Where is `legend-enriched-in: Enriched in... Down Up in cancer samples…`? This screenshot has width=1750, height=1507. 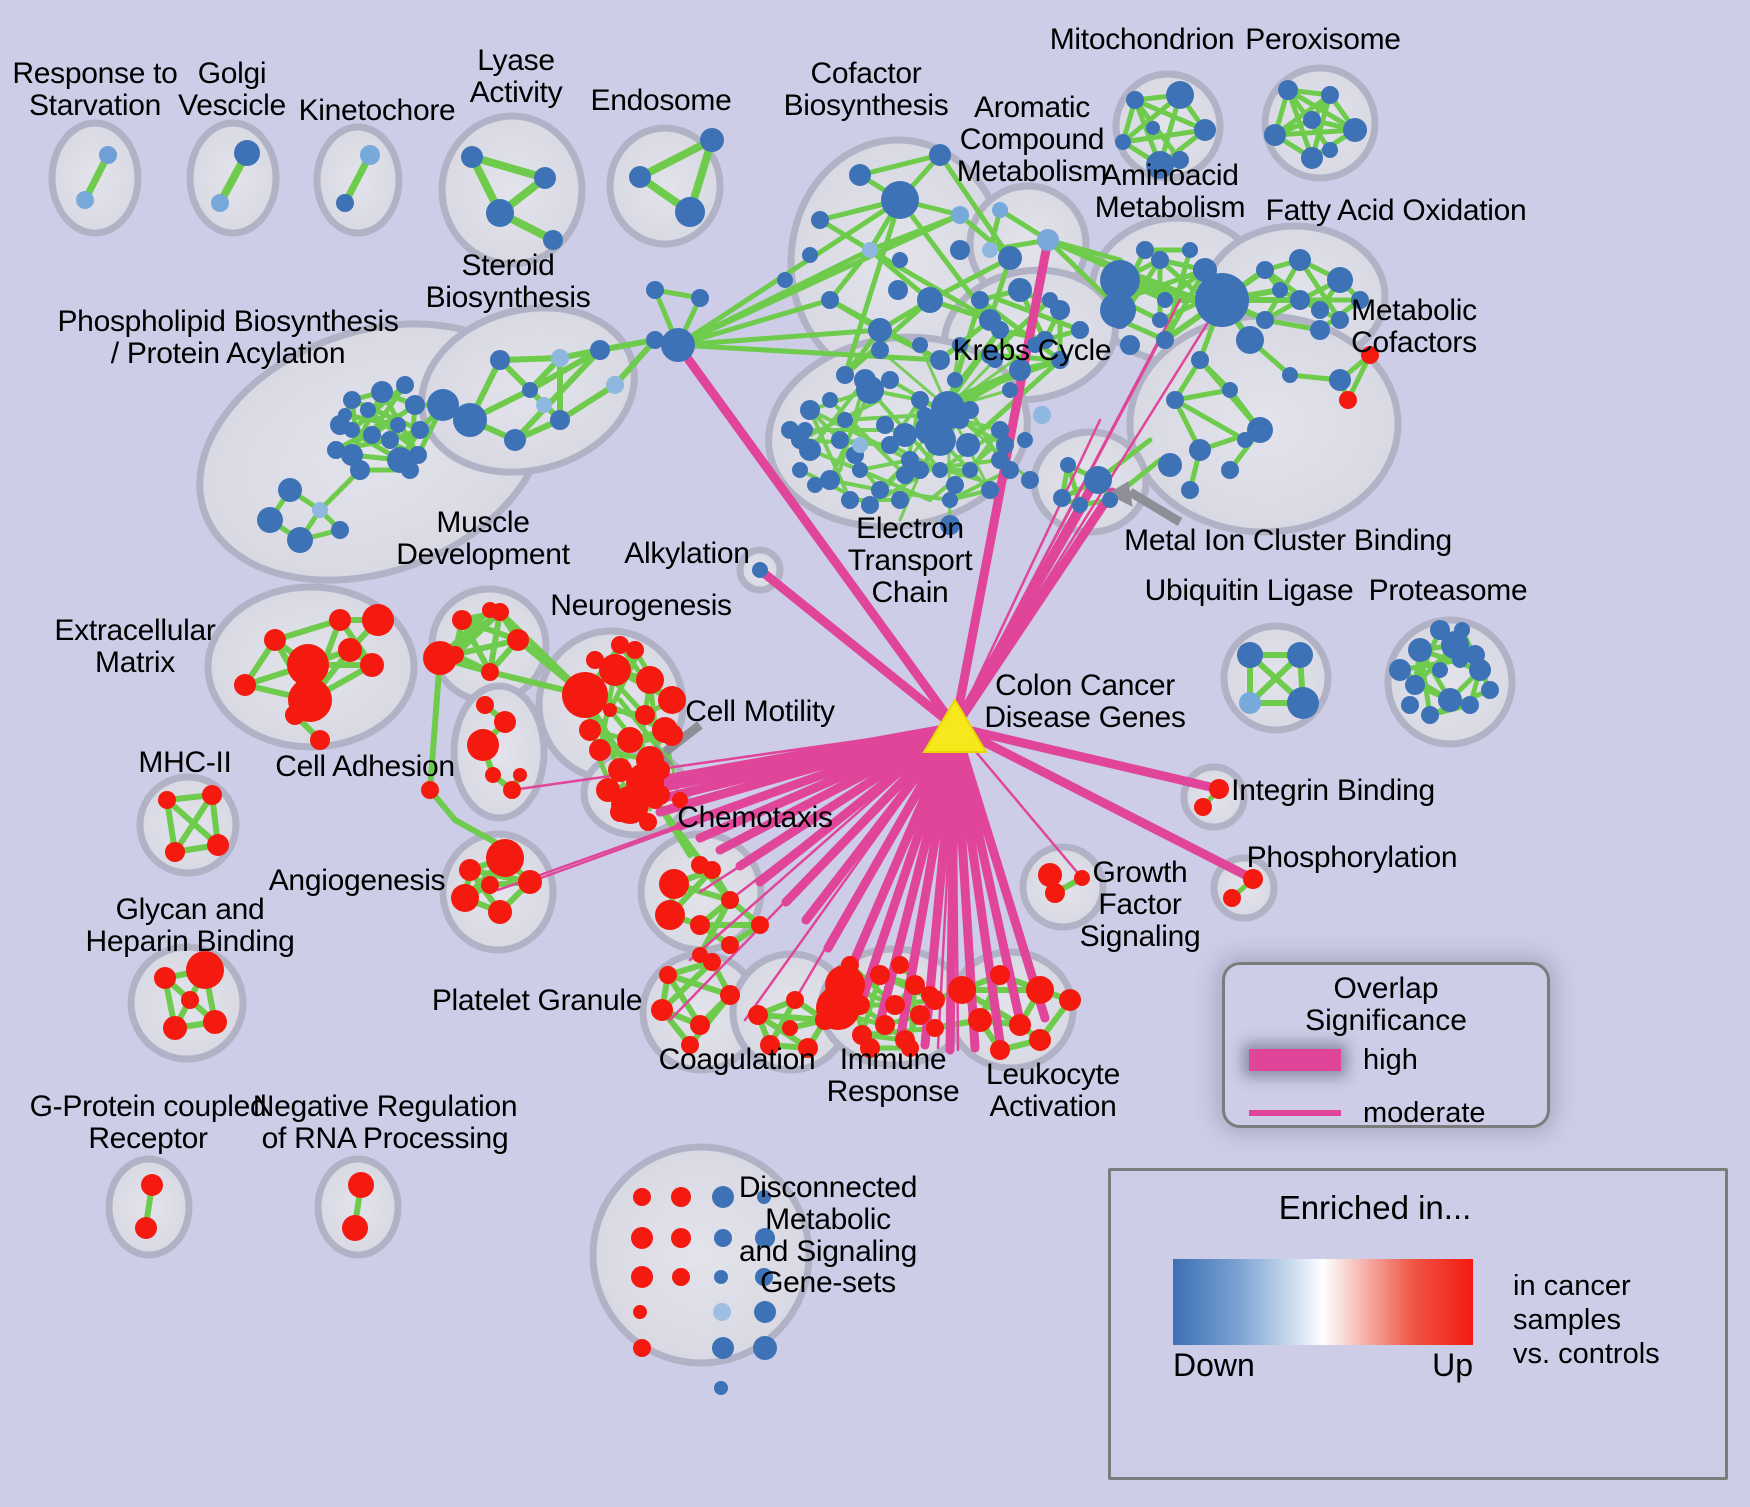
legend-enriched-in: Enriched in... Down Up in cancer samples… is located at coordinates (1418, 1324).